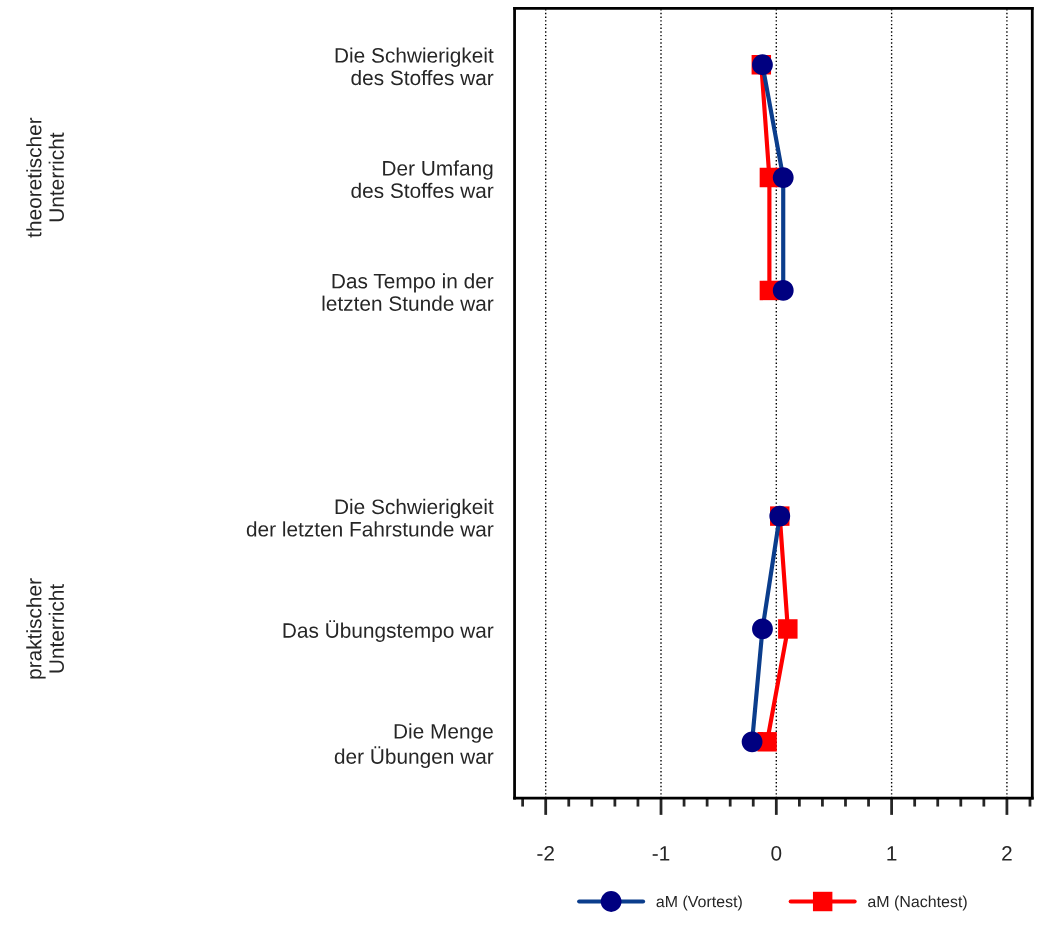 This screenshot has width=1048, height=926. What do you see at coordinates (1007, 853) in the screenshot?
I see `x-tick-label: 2` at bounding box center [1007, 853].